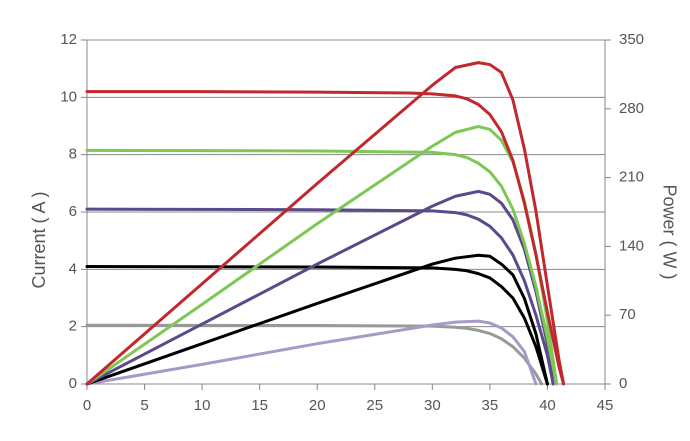 The height and width of the screenshot is (441, 690). I want to click on y-tick-label: 2, so click(73, 326).